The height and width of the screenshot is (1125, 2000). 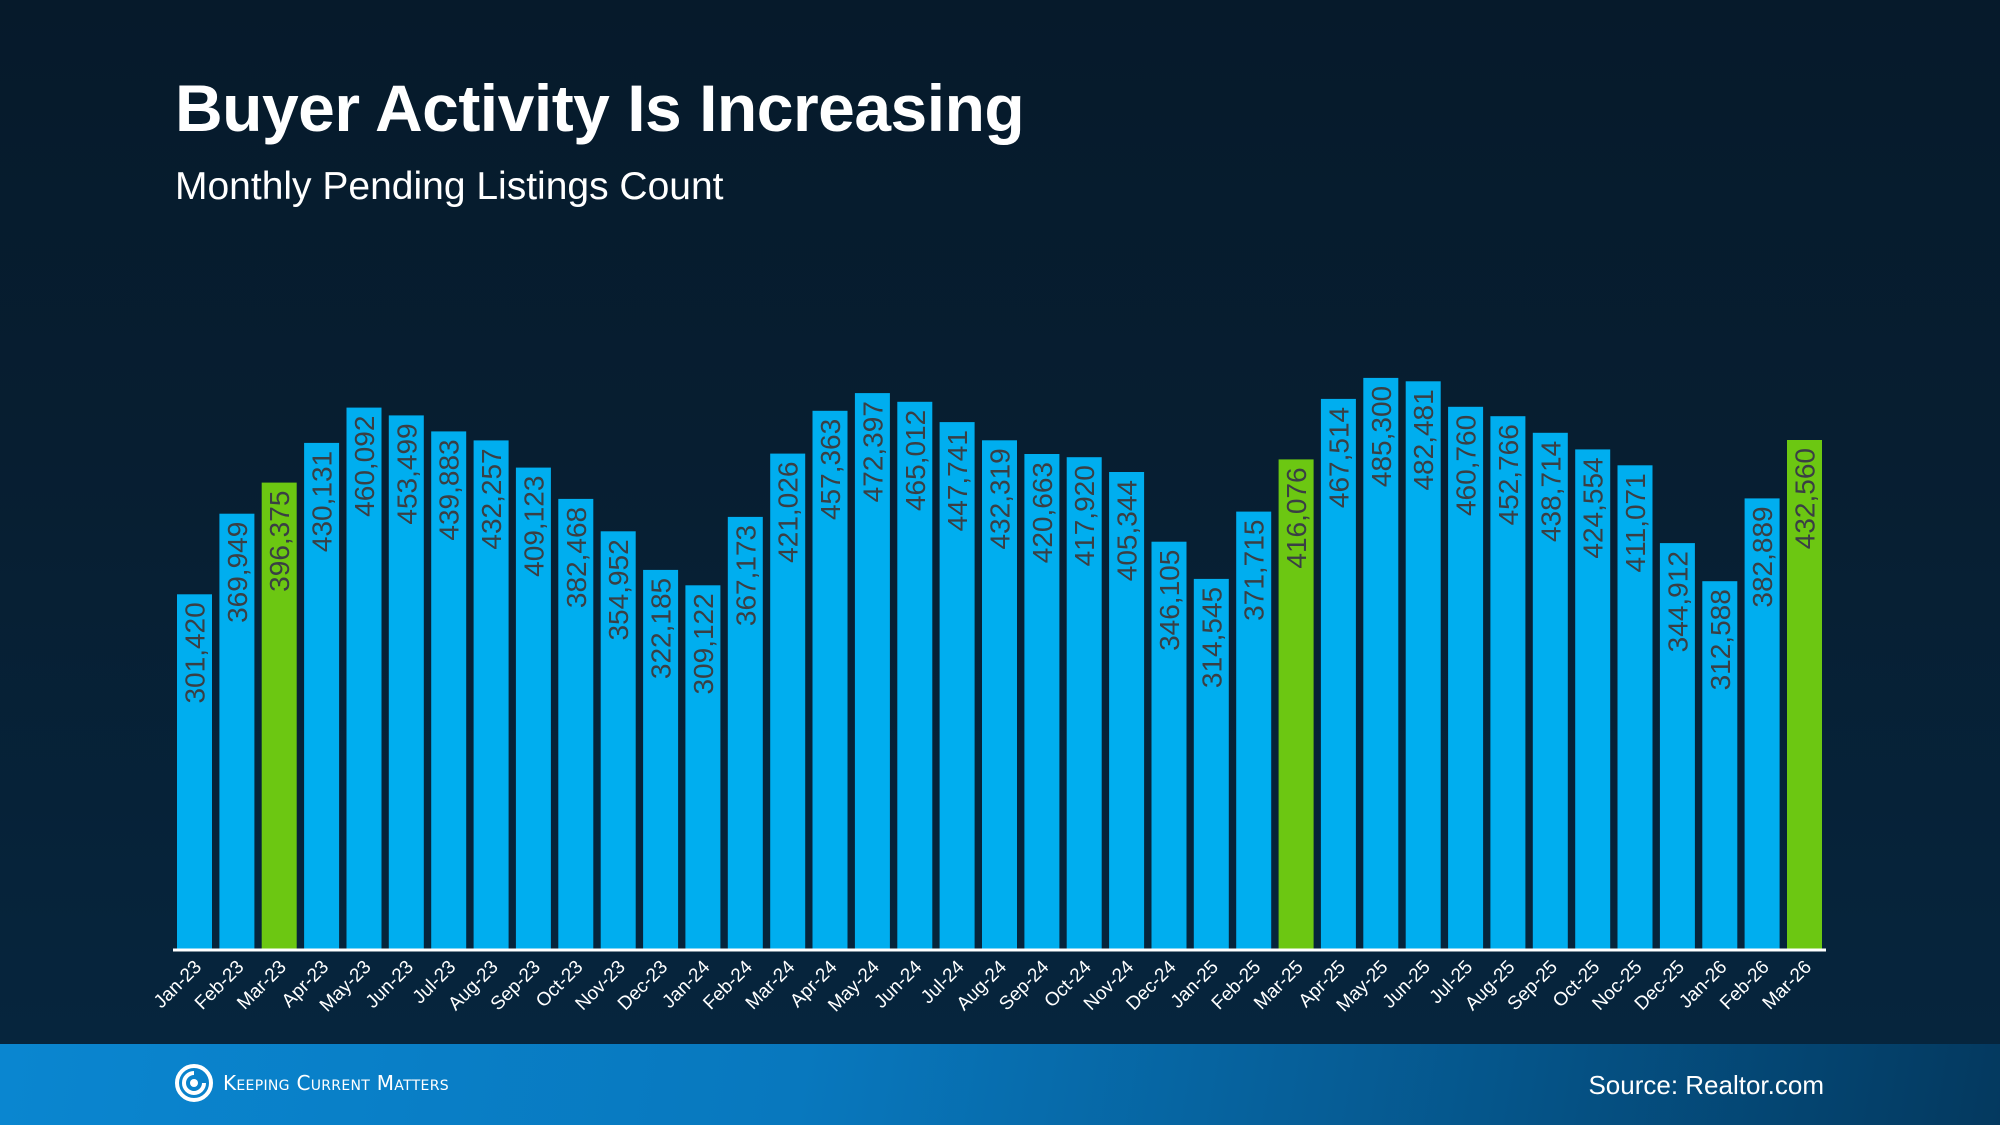 What do you see at coordinates (1254, 570) in the screenshot?
I see `value-label: 371,715` at bounding box center [1254, 570].